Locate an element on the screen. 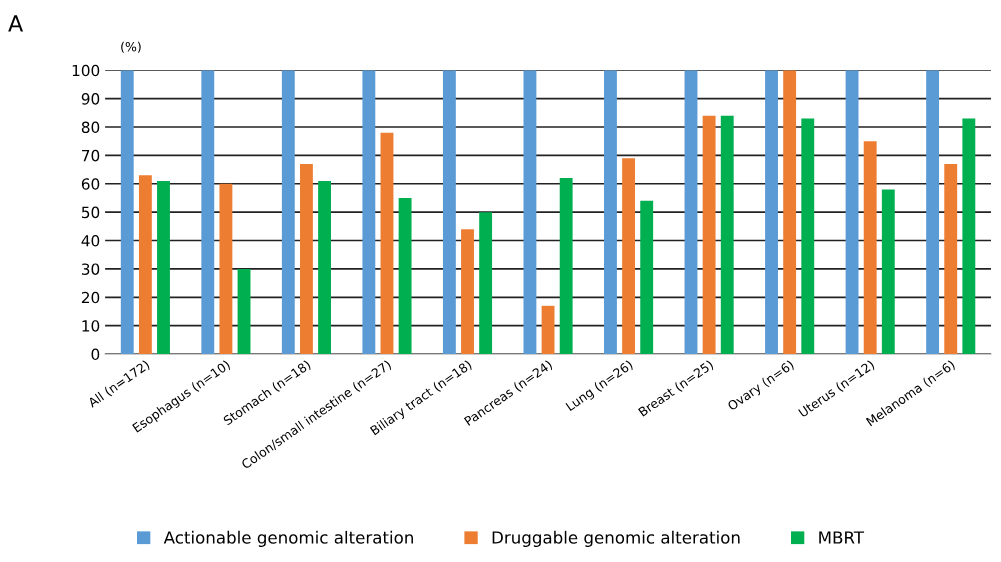 The height and width of the screenshot is (562, 1001). y-tick-label: 50 is located at coordinates (90, 212).